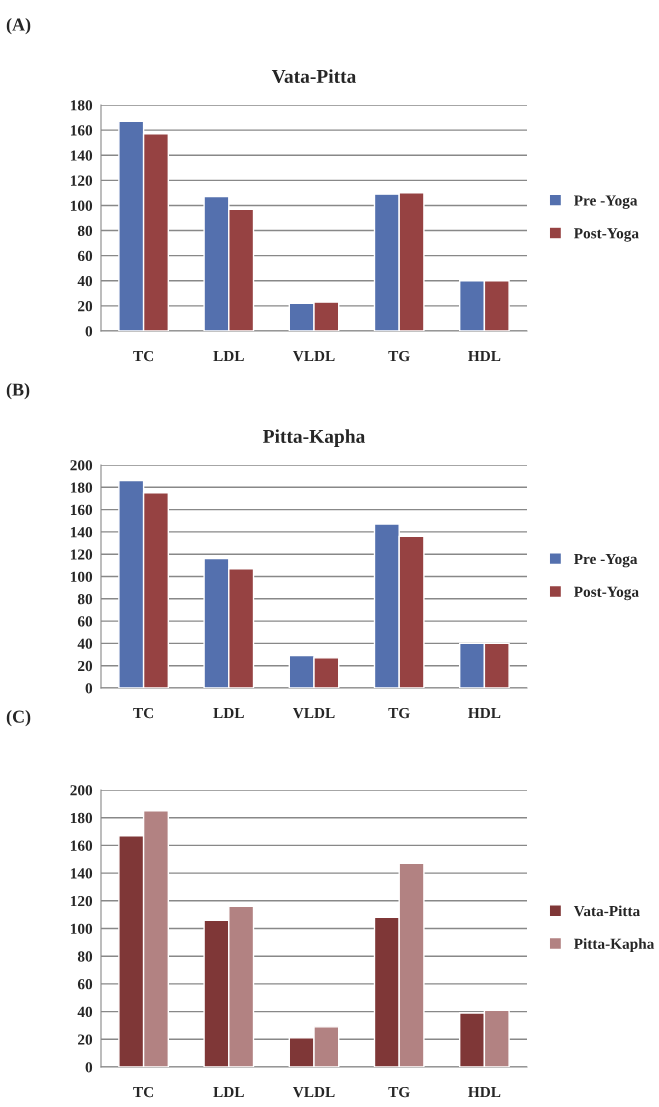 This screenshot has height=1107, width=659. What do you see at coordinates (18, 391) in the screenshot?
I see `text: (B)` at bounding box center [18, 391].